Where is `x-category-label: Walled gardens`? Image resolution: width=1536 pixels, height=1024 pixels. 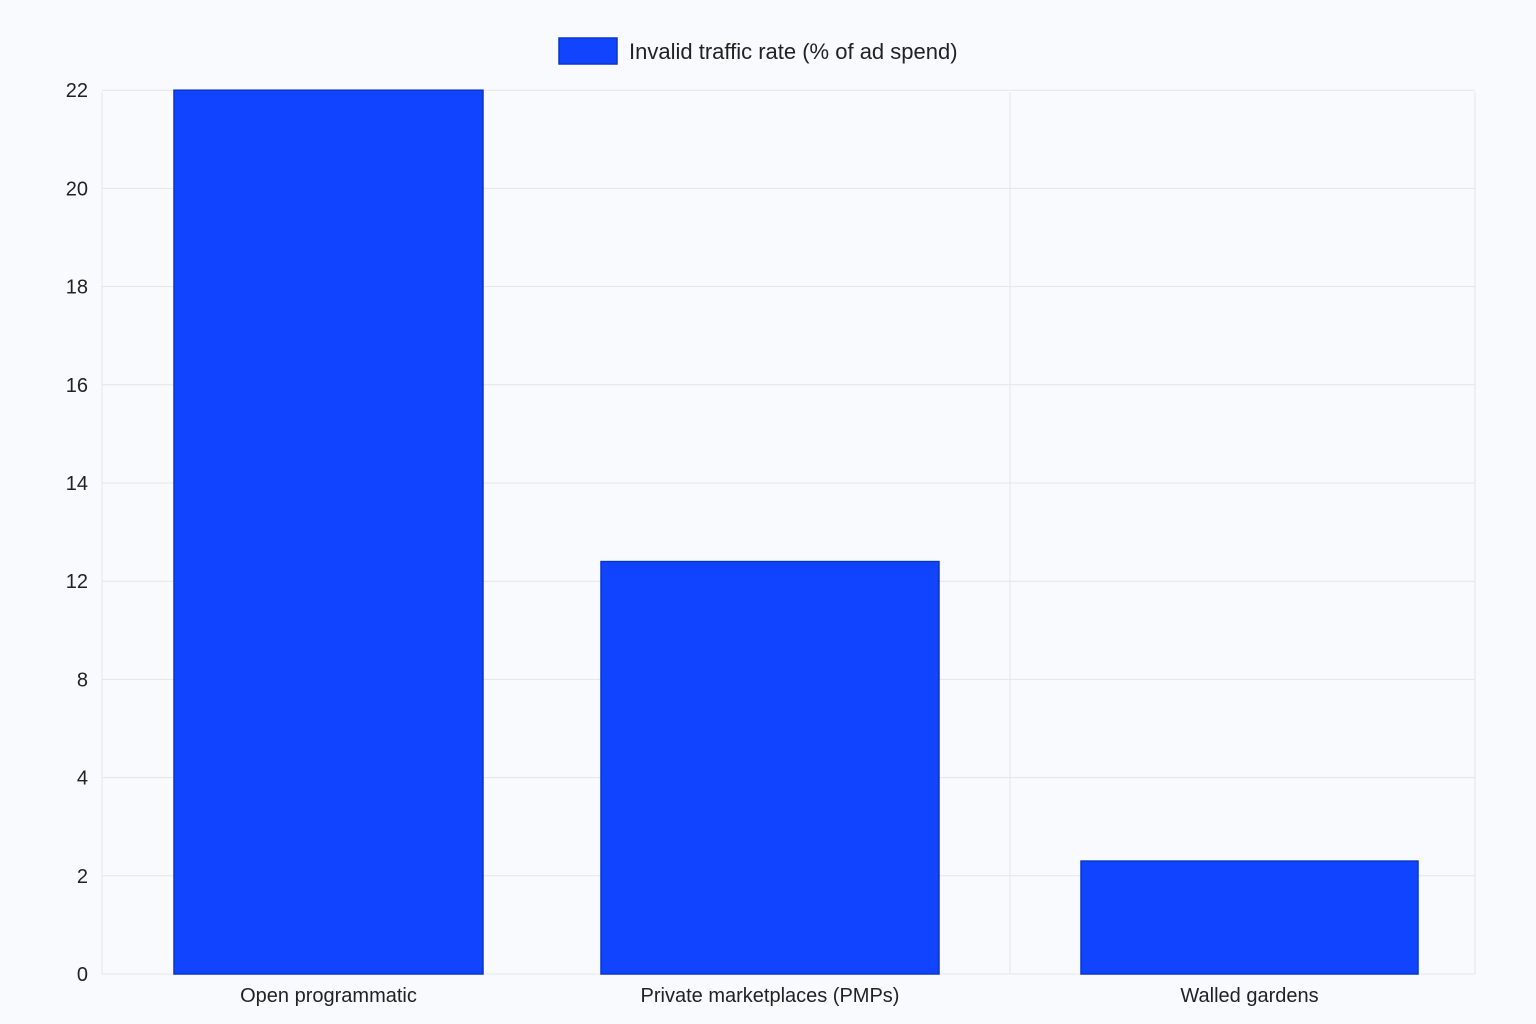
x-category-label: Walled gardens is located at coordinates (1249, 996).